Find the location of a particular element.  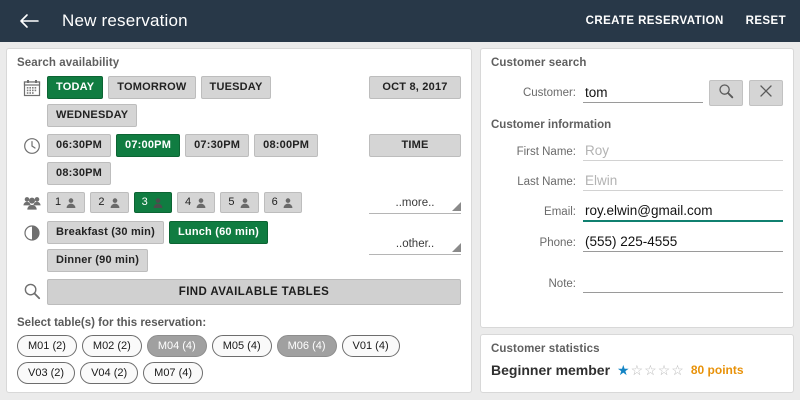

reset-button: RESET is located at coordinates (765, 21).